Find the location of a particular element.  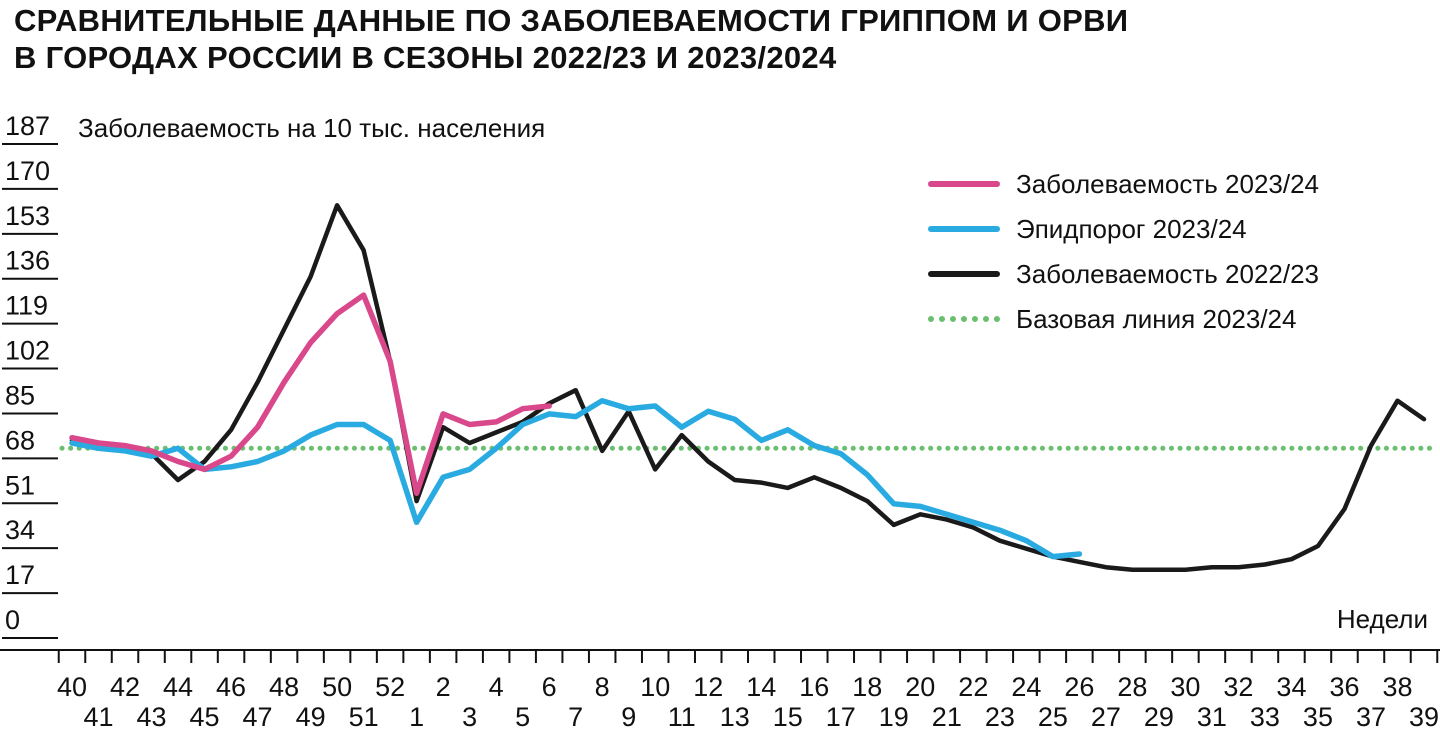

svg-text: 20 is located at coordinates (920, 687).